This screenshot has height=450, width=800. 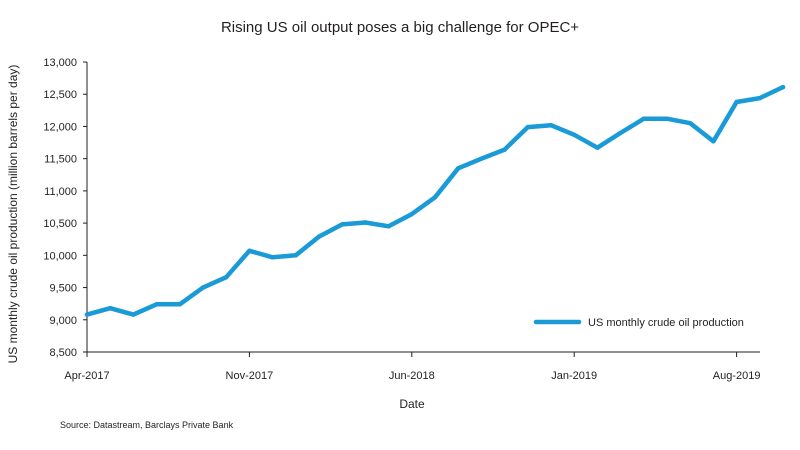 I want to click on y-tick-label: 12,500, so click(x=60, y=95).